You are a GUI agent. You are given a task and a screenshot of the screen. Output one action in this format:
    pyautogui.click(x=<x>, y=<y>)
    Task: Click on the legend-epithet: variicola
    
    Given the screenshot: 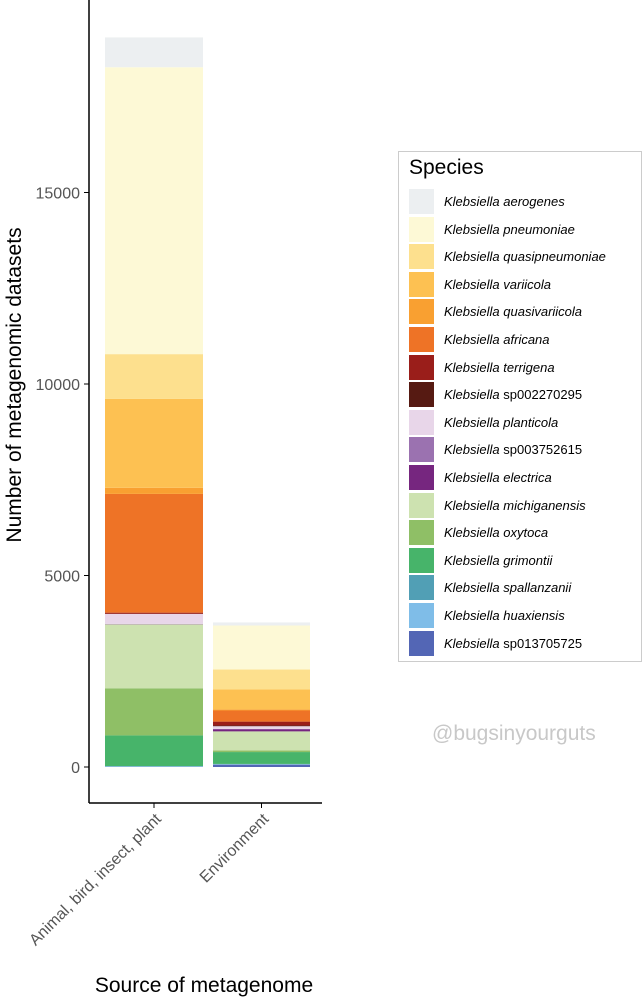 What is the action you would take?
    pyautogui.click(x=525, y=284)
    